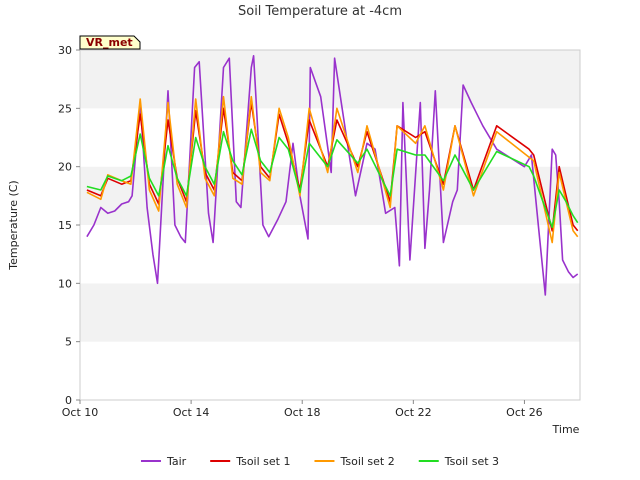 The width and height of the screenshot is (640, 480). What do you see at coordinates (262, 461) in the screenshot?
I see `legend-label: Tsoil set 1` at bounding box center [262, 461].